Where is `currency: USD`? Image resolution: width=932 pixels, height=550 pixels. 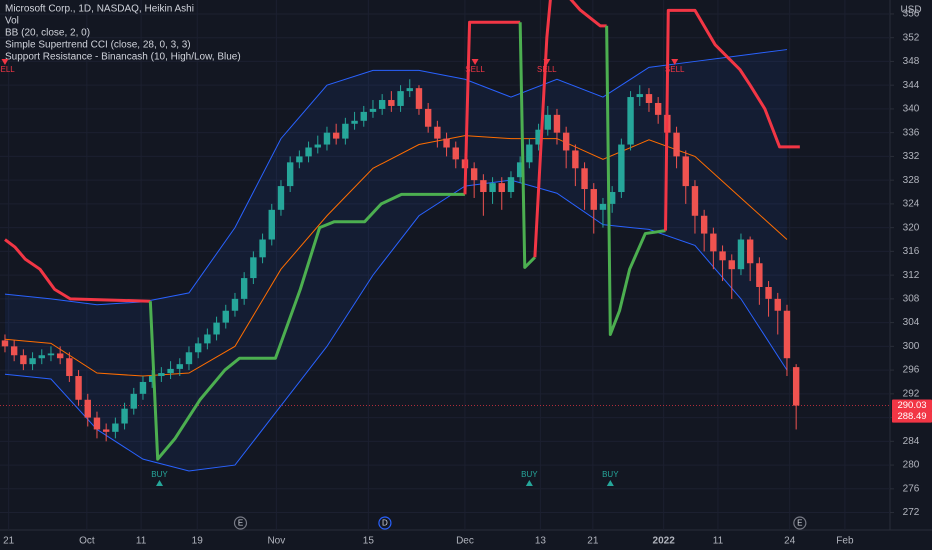 currency: USD is located at coordinates (910, 10).